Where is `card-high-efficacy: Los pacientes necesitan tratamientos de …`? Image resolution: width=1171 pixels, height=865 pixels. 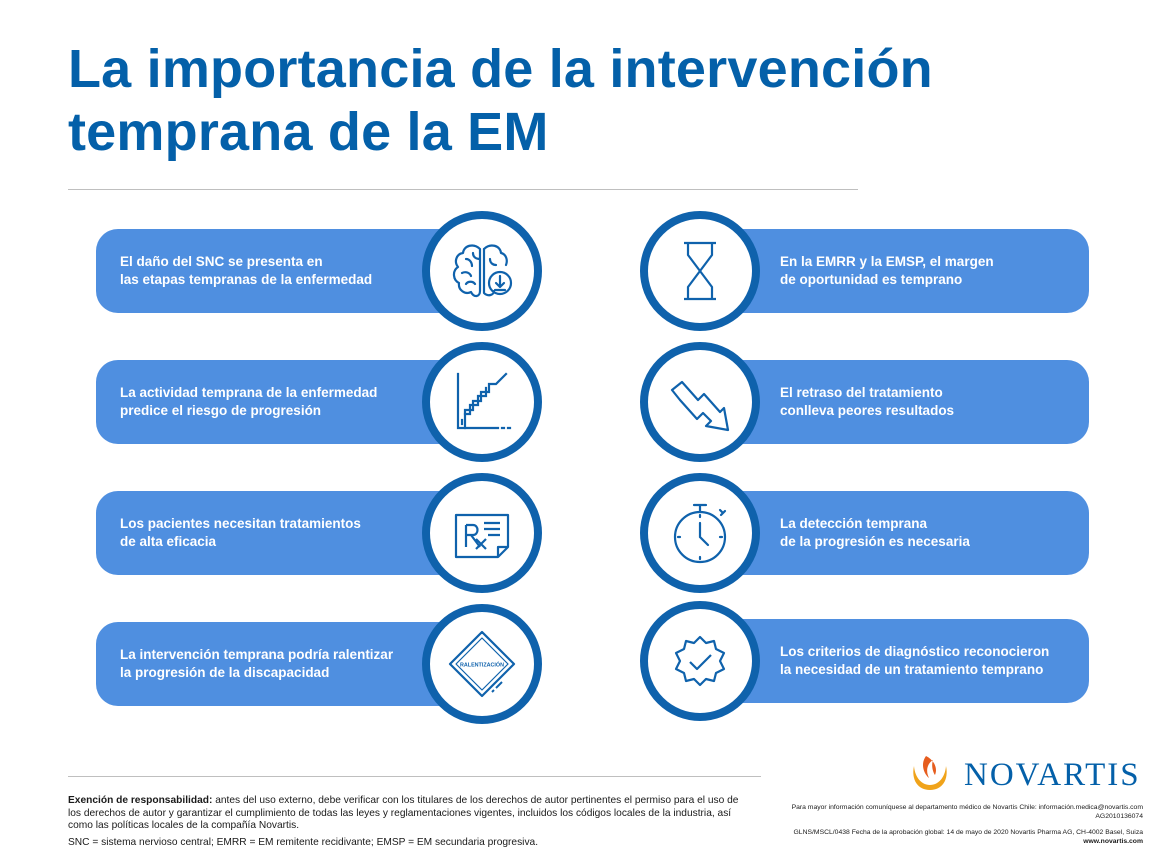 card-high-efficacy: Los pacientes necesitan tratamientos de … is located at coordinates (286, 533).